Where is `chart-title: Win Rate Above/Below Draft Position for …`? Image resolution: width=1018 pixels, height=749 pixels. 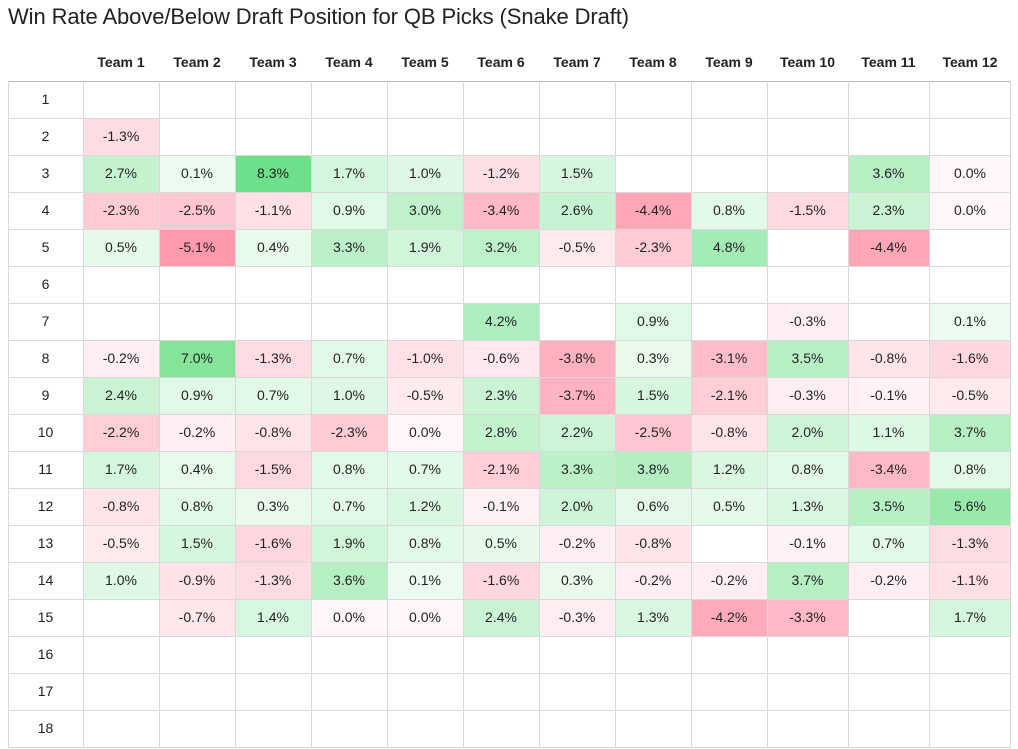 chart-title: Win Rate Above/Below Draft Position for … is located at coordinates (319, 16).